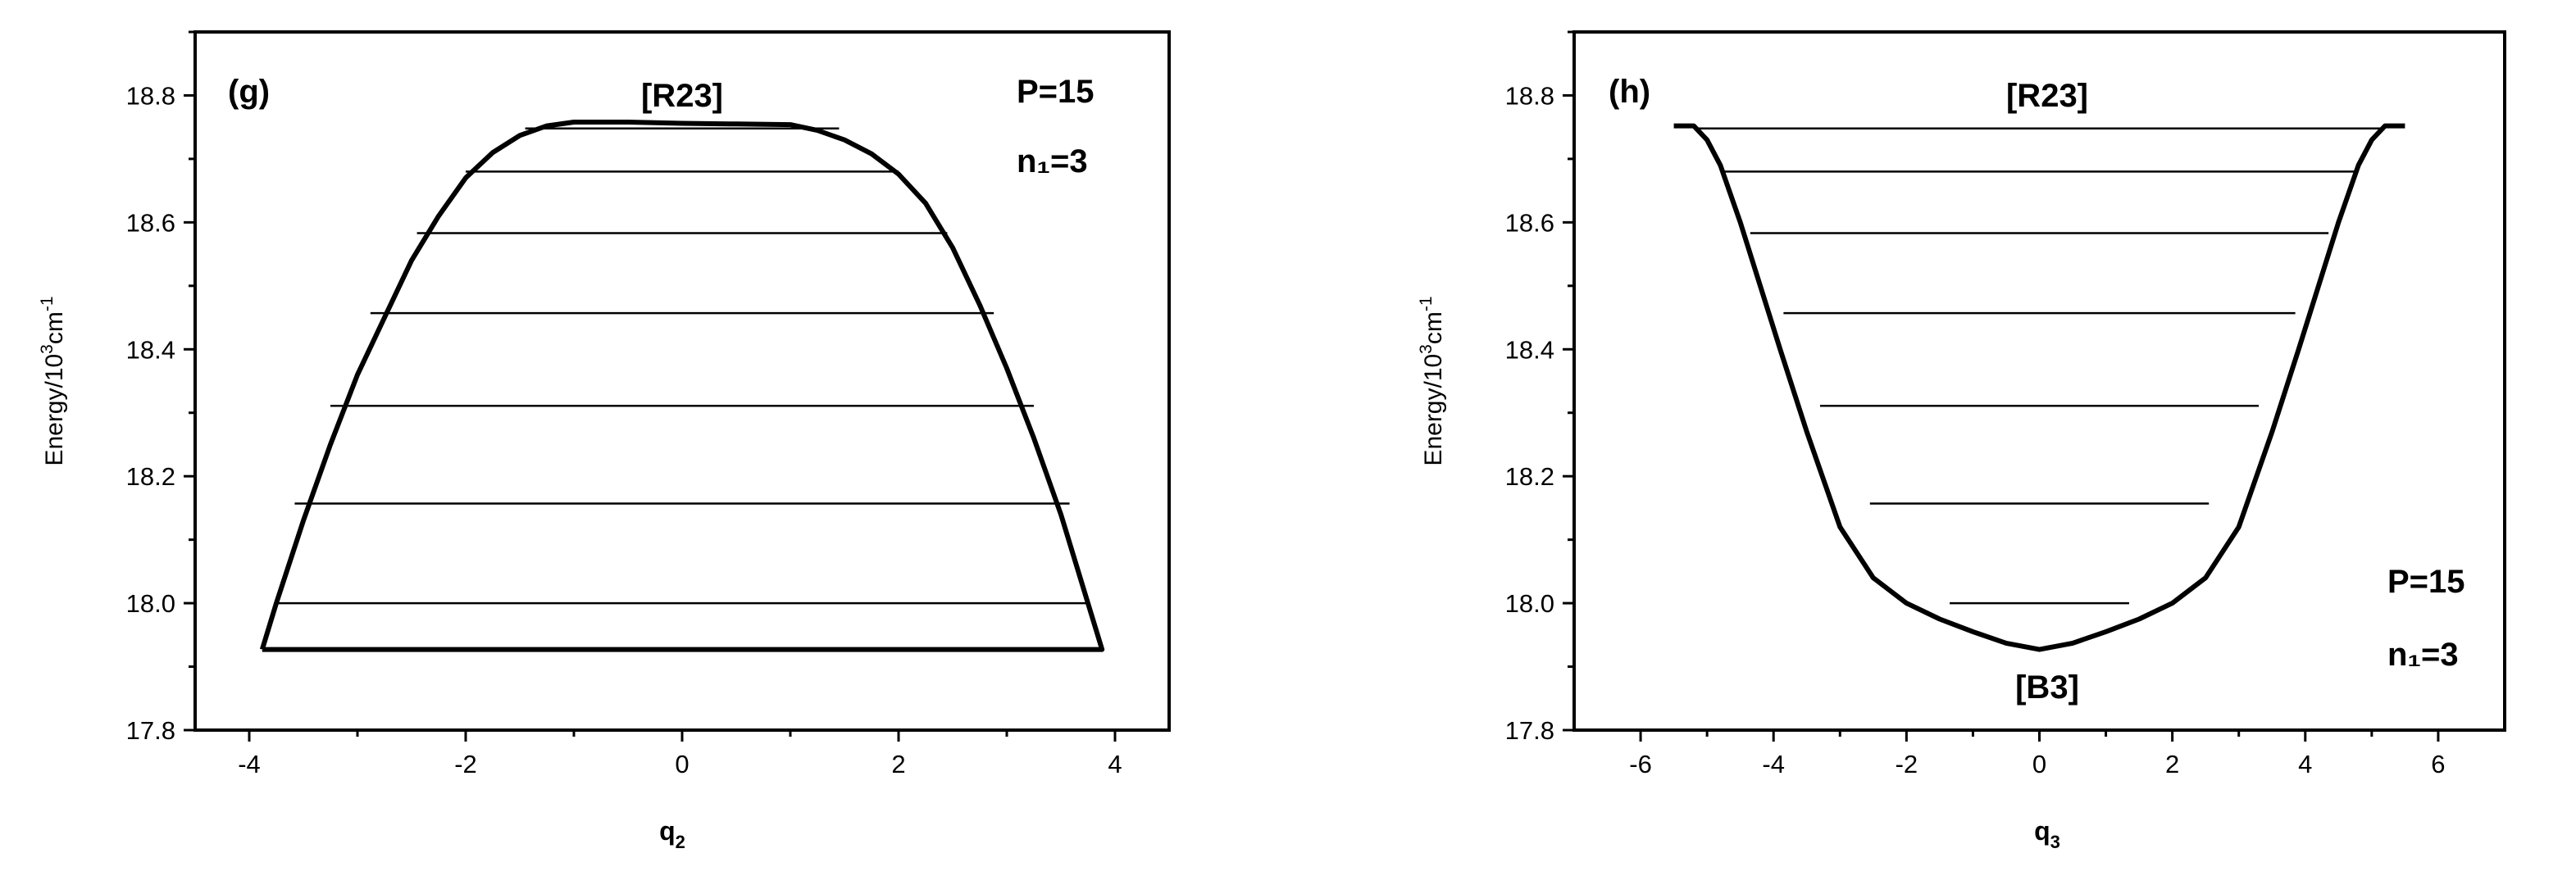 This screenshot has height=894, width=2576. I want to click on panel-label-g: (g), so click(249, 92).